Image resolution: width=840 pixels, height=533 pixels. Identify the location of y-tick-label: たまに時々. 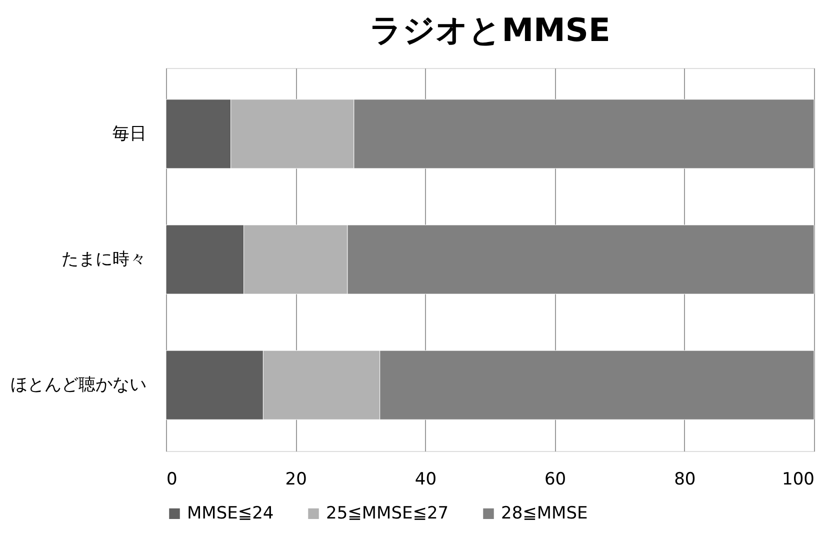
(104, 260).